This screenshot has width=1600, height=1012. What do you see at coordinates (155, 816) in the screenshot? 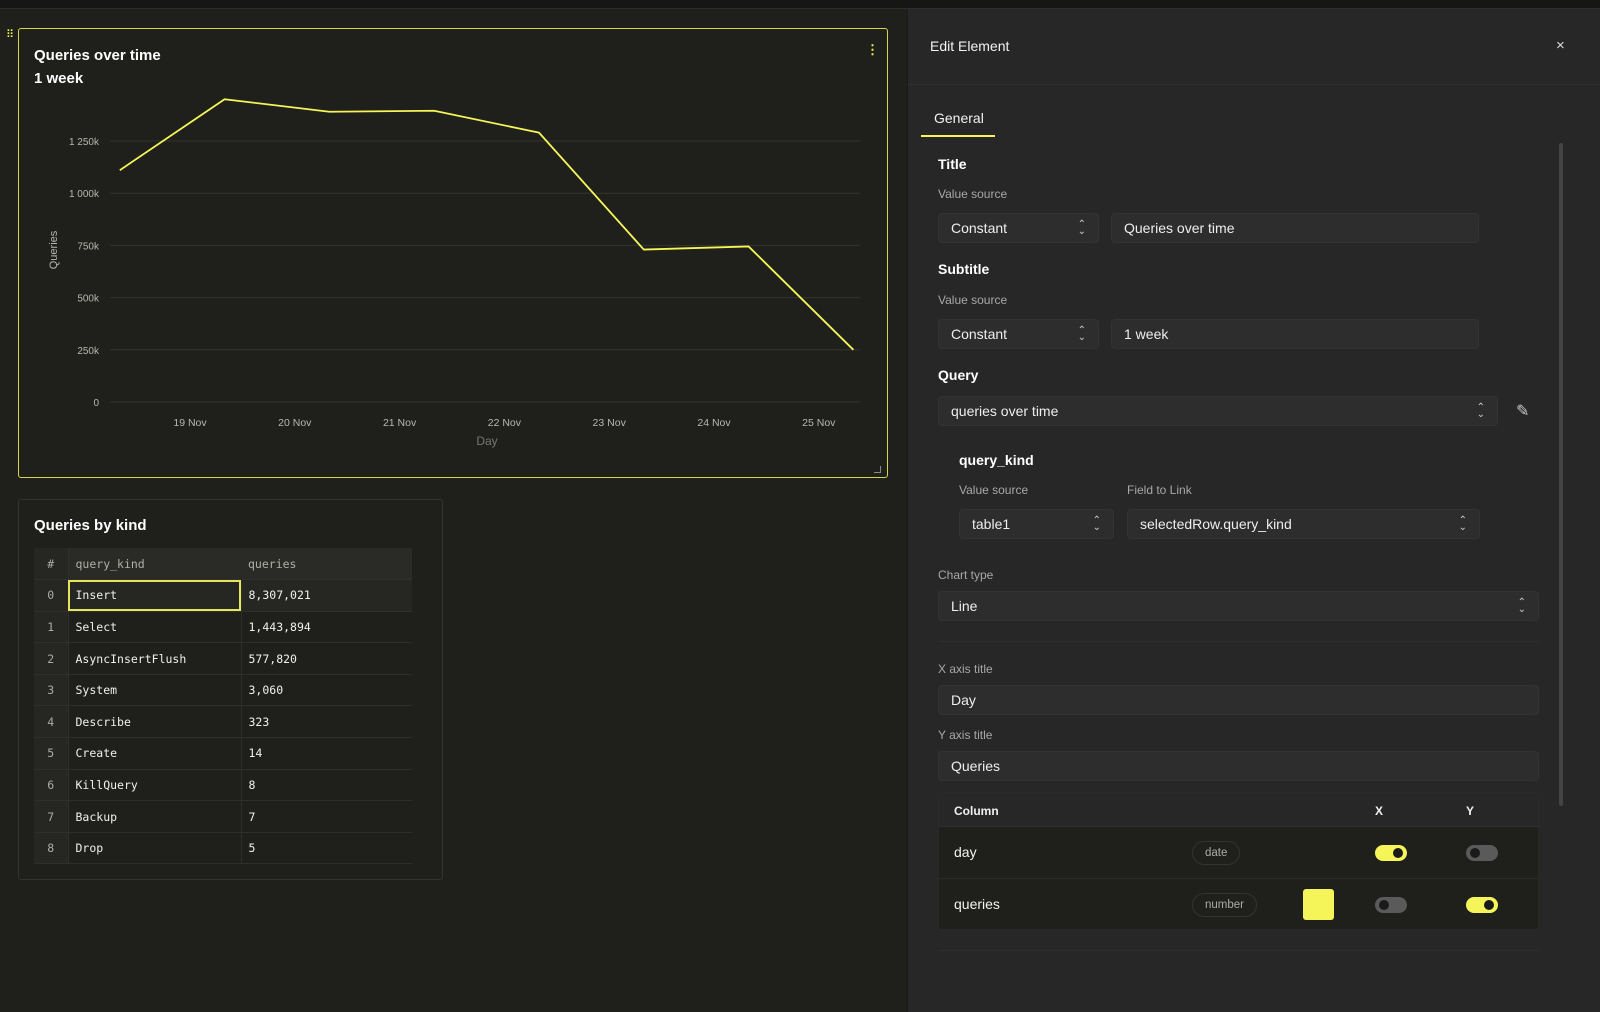
I see `query-kind-cell: Backup` at bounding box center [155, 816].